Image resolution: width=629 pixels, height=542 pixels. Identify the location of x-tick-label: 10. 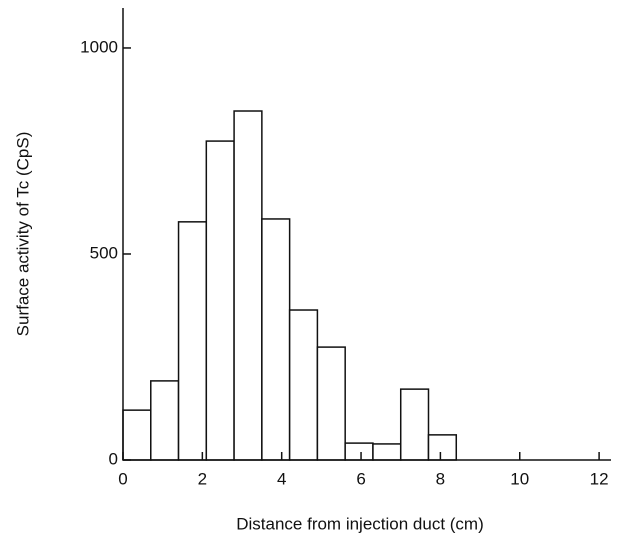
(519, 478).